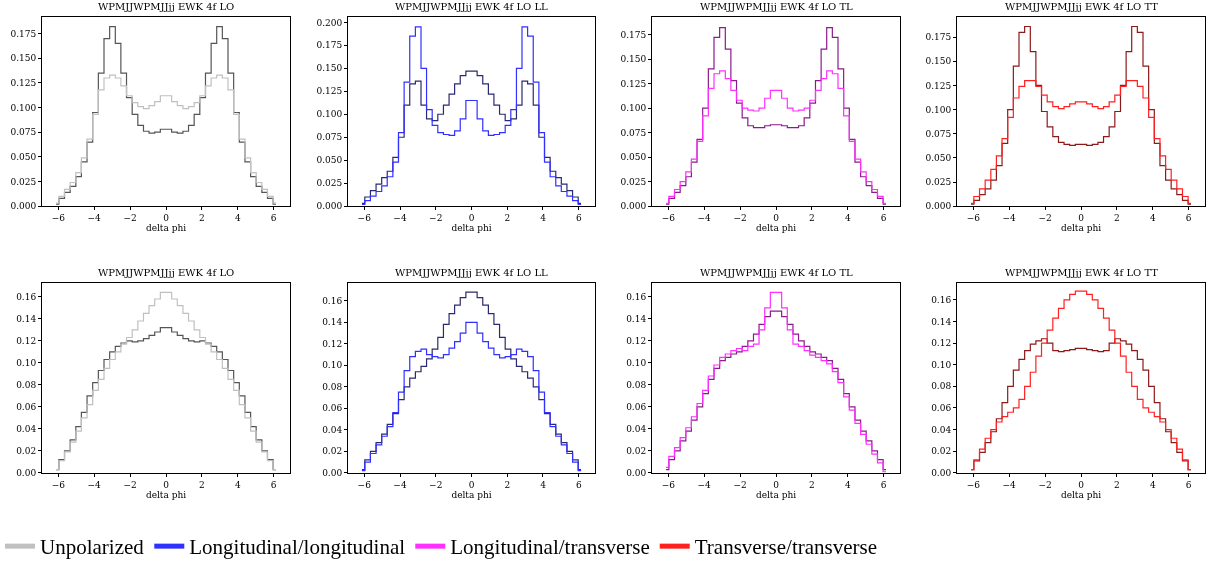 This screenshot has width=1226, height=572. I want to click on legend-label: Longitudinal/longitudinal, so click(297, 547).